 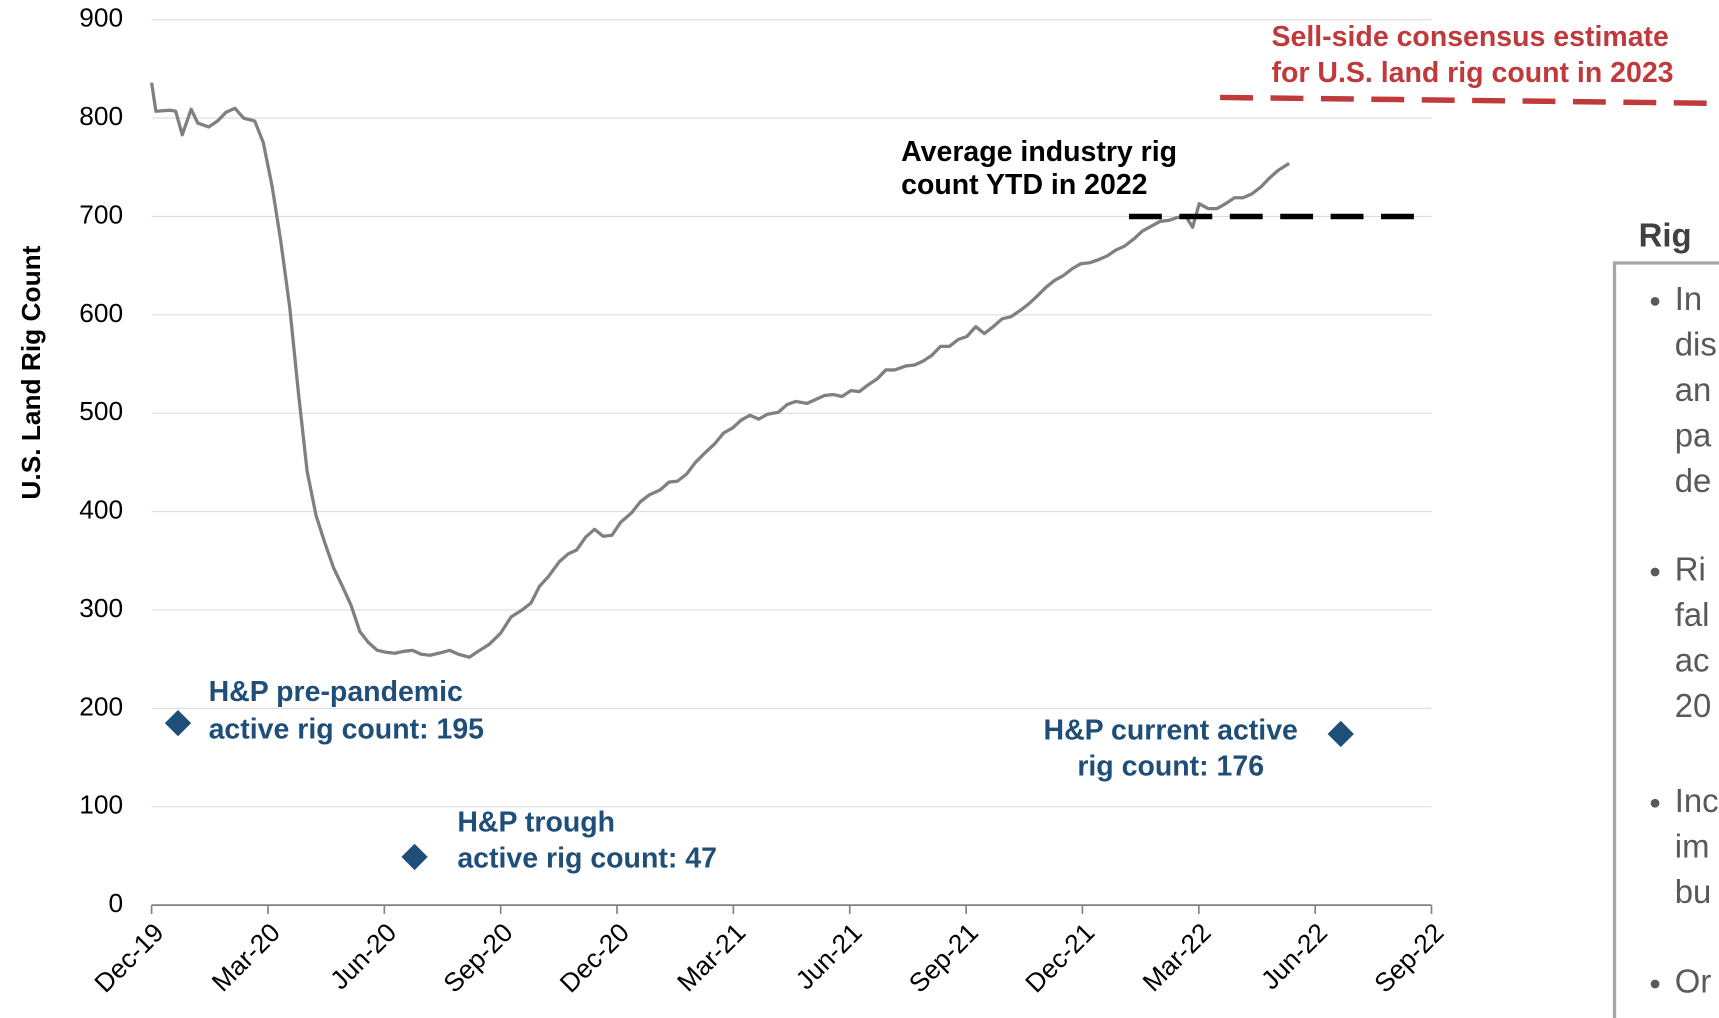 What do you see at coordinates (587, 859) in the screenshot?
I see `marker-label: active rig count: 47` at bounding box center [587, 859].